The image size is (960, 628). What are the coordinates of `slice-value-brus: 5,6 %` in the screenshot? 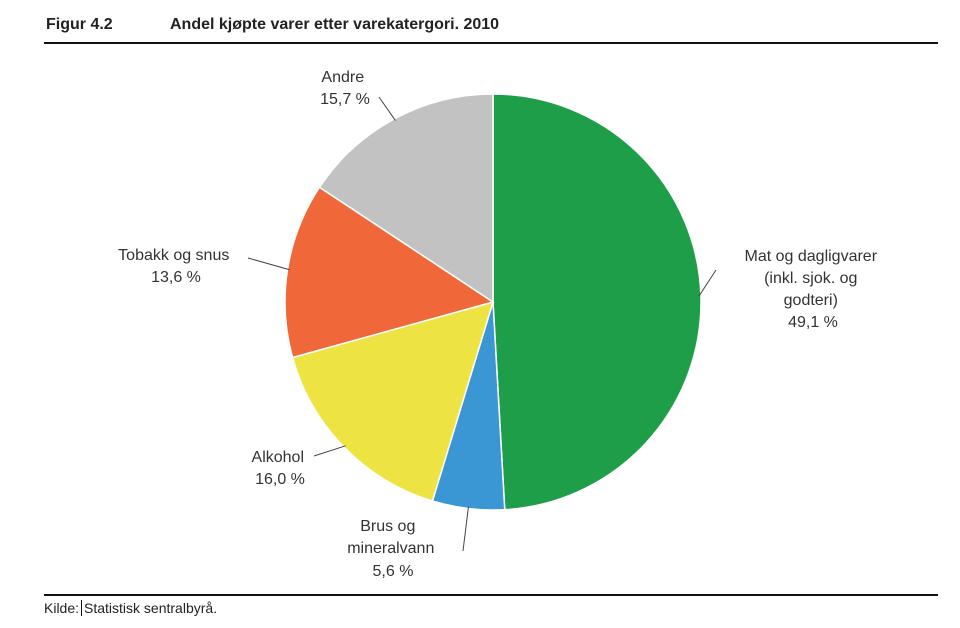 It's located at (393, 571).